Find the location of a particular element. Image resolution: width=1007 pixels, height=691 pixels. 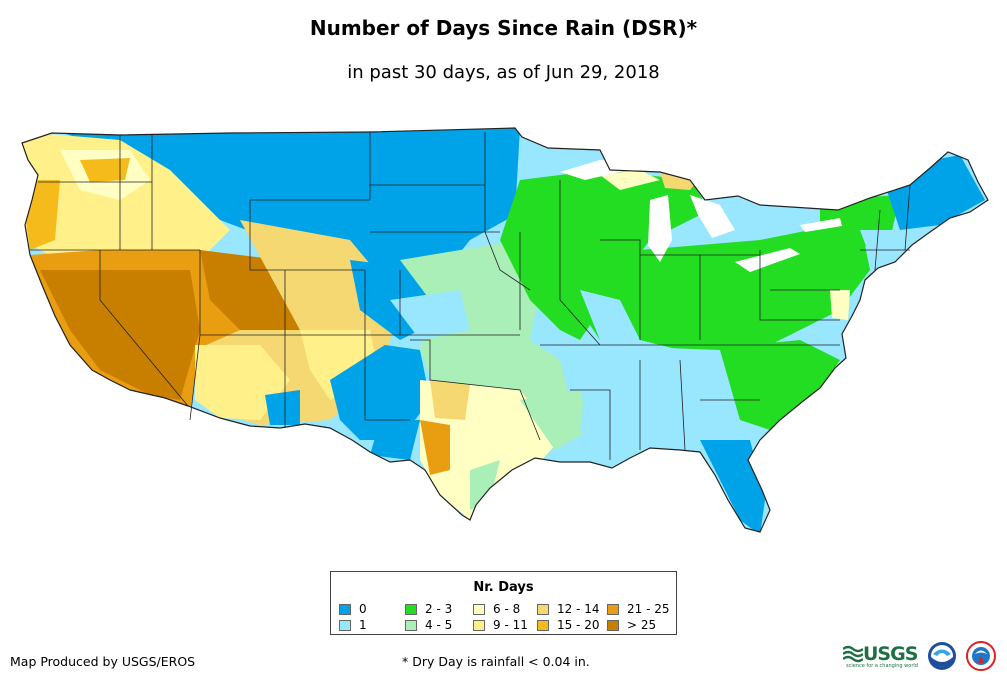

legend-title: Nr. Days is located at coordinates (503, 587).